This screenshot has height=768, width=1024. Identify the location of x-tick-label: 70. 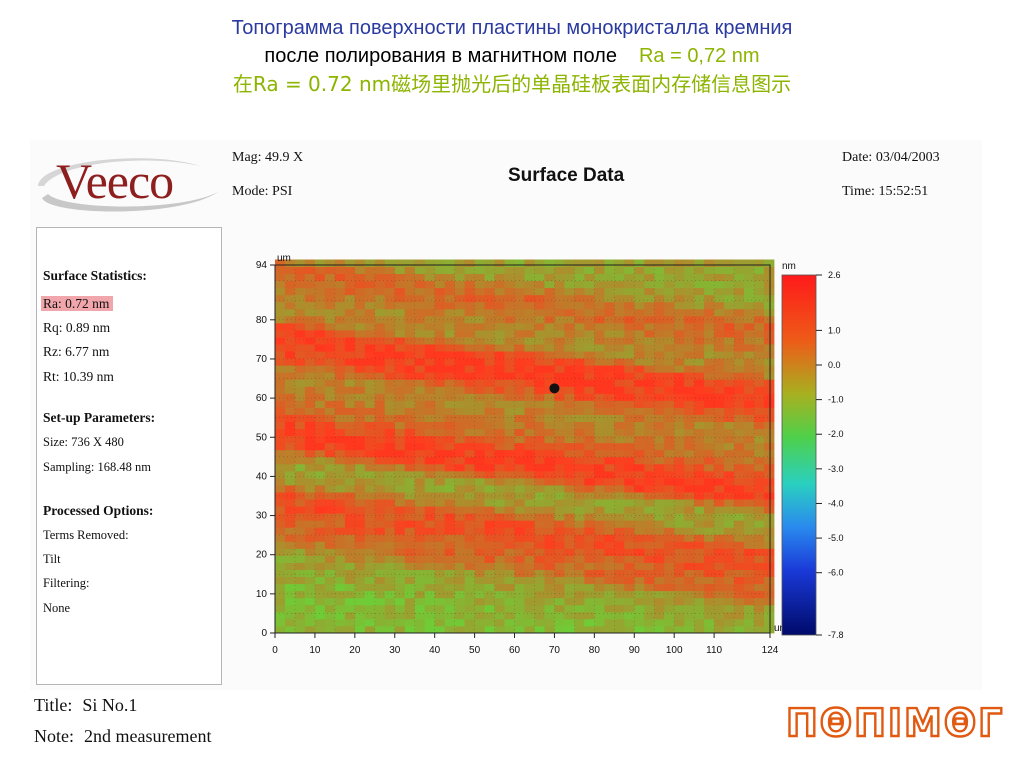
(555, 650).